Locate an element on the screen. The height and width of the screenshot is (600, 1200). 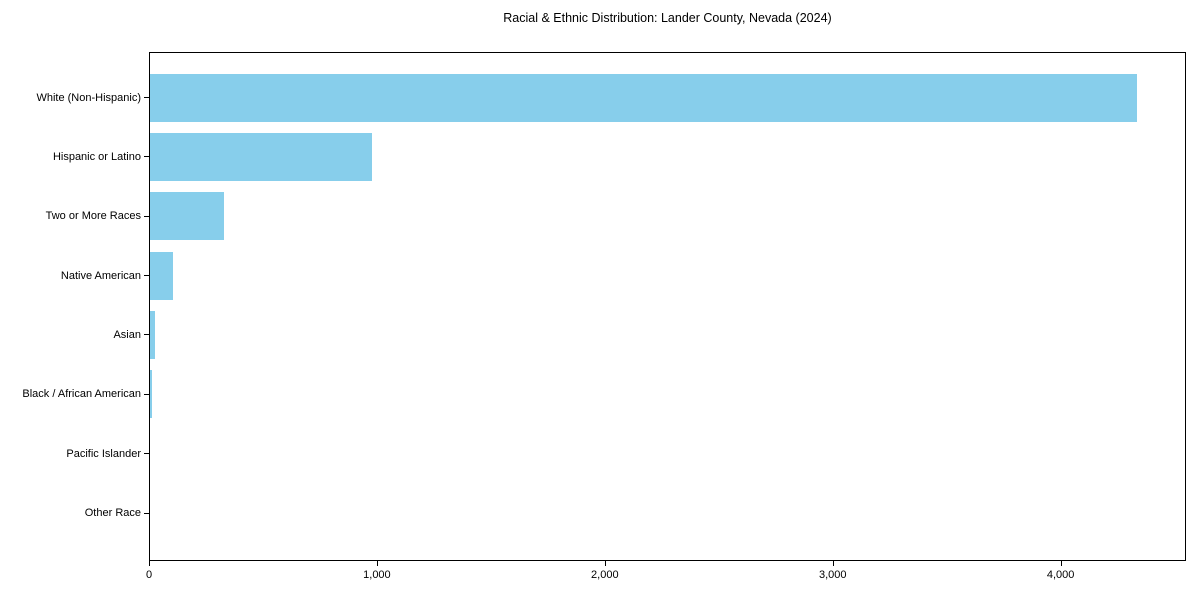
y-tick-label: Native American is located at coordinates (100, 275).